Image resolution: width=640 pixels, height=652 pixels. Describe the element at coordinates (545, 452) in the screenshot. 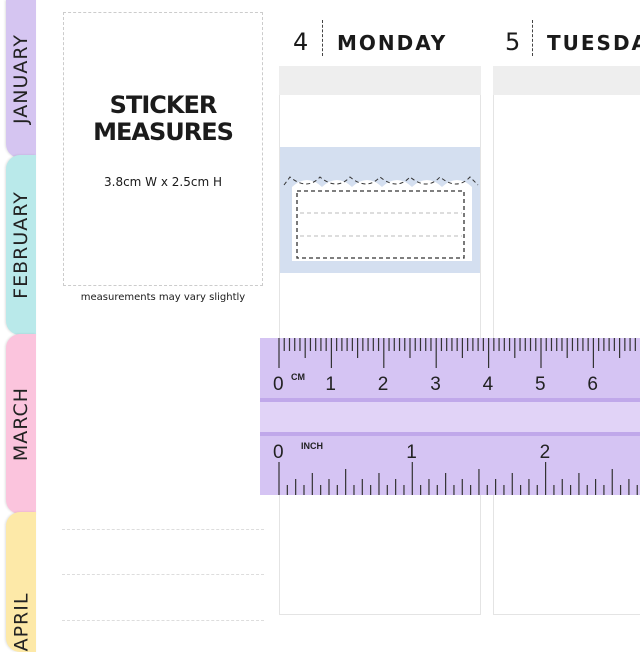

I see `inch-label: 2` at that location.